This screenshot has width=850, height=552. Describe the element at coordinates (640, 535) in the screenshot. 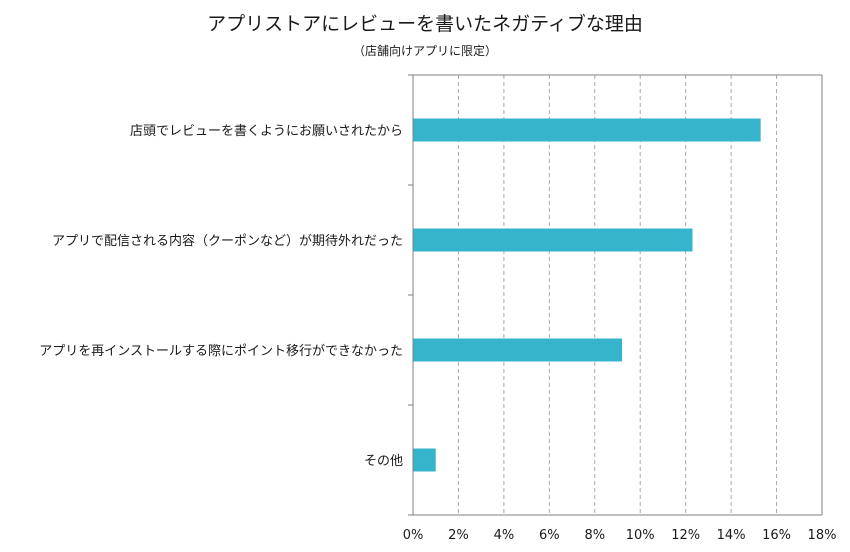

I see `x-tick-label: 10%` at that location.